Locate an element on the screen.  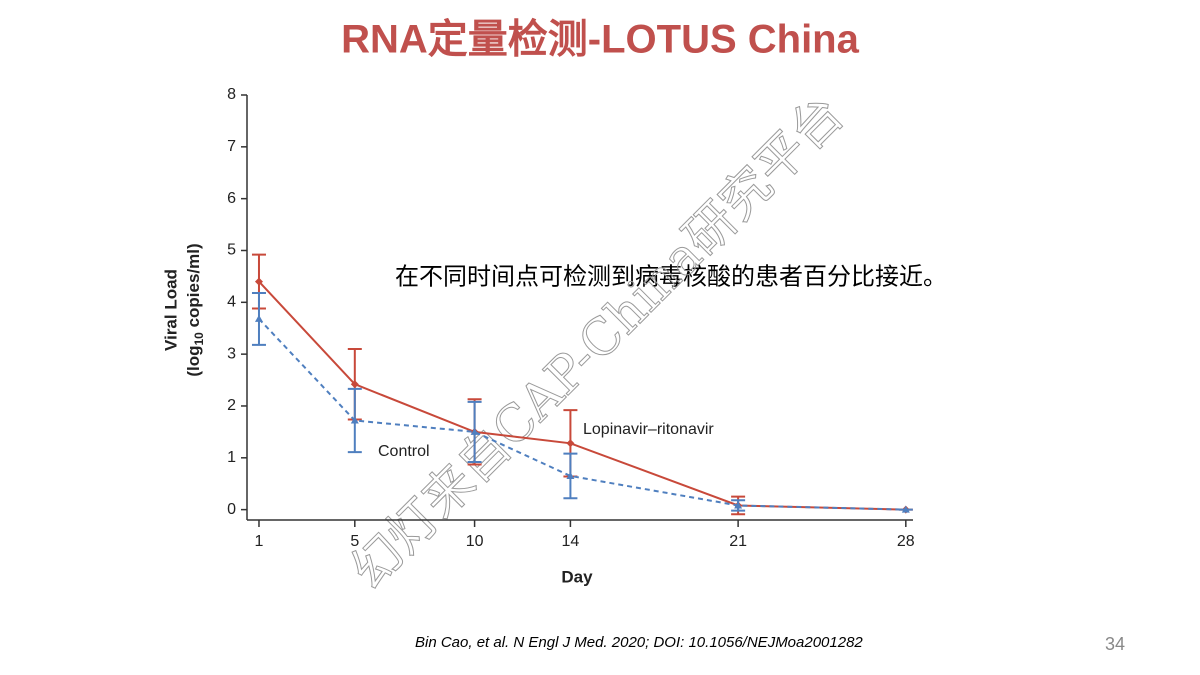
y-tick-label: 8 is located at coordinates (231, 94).